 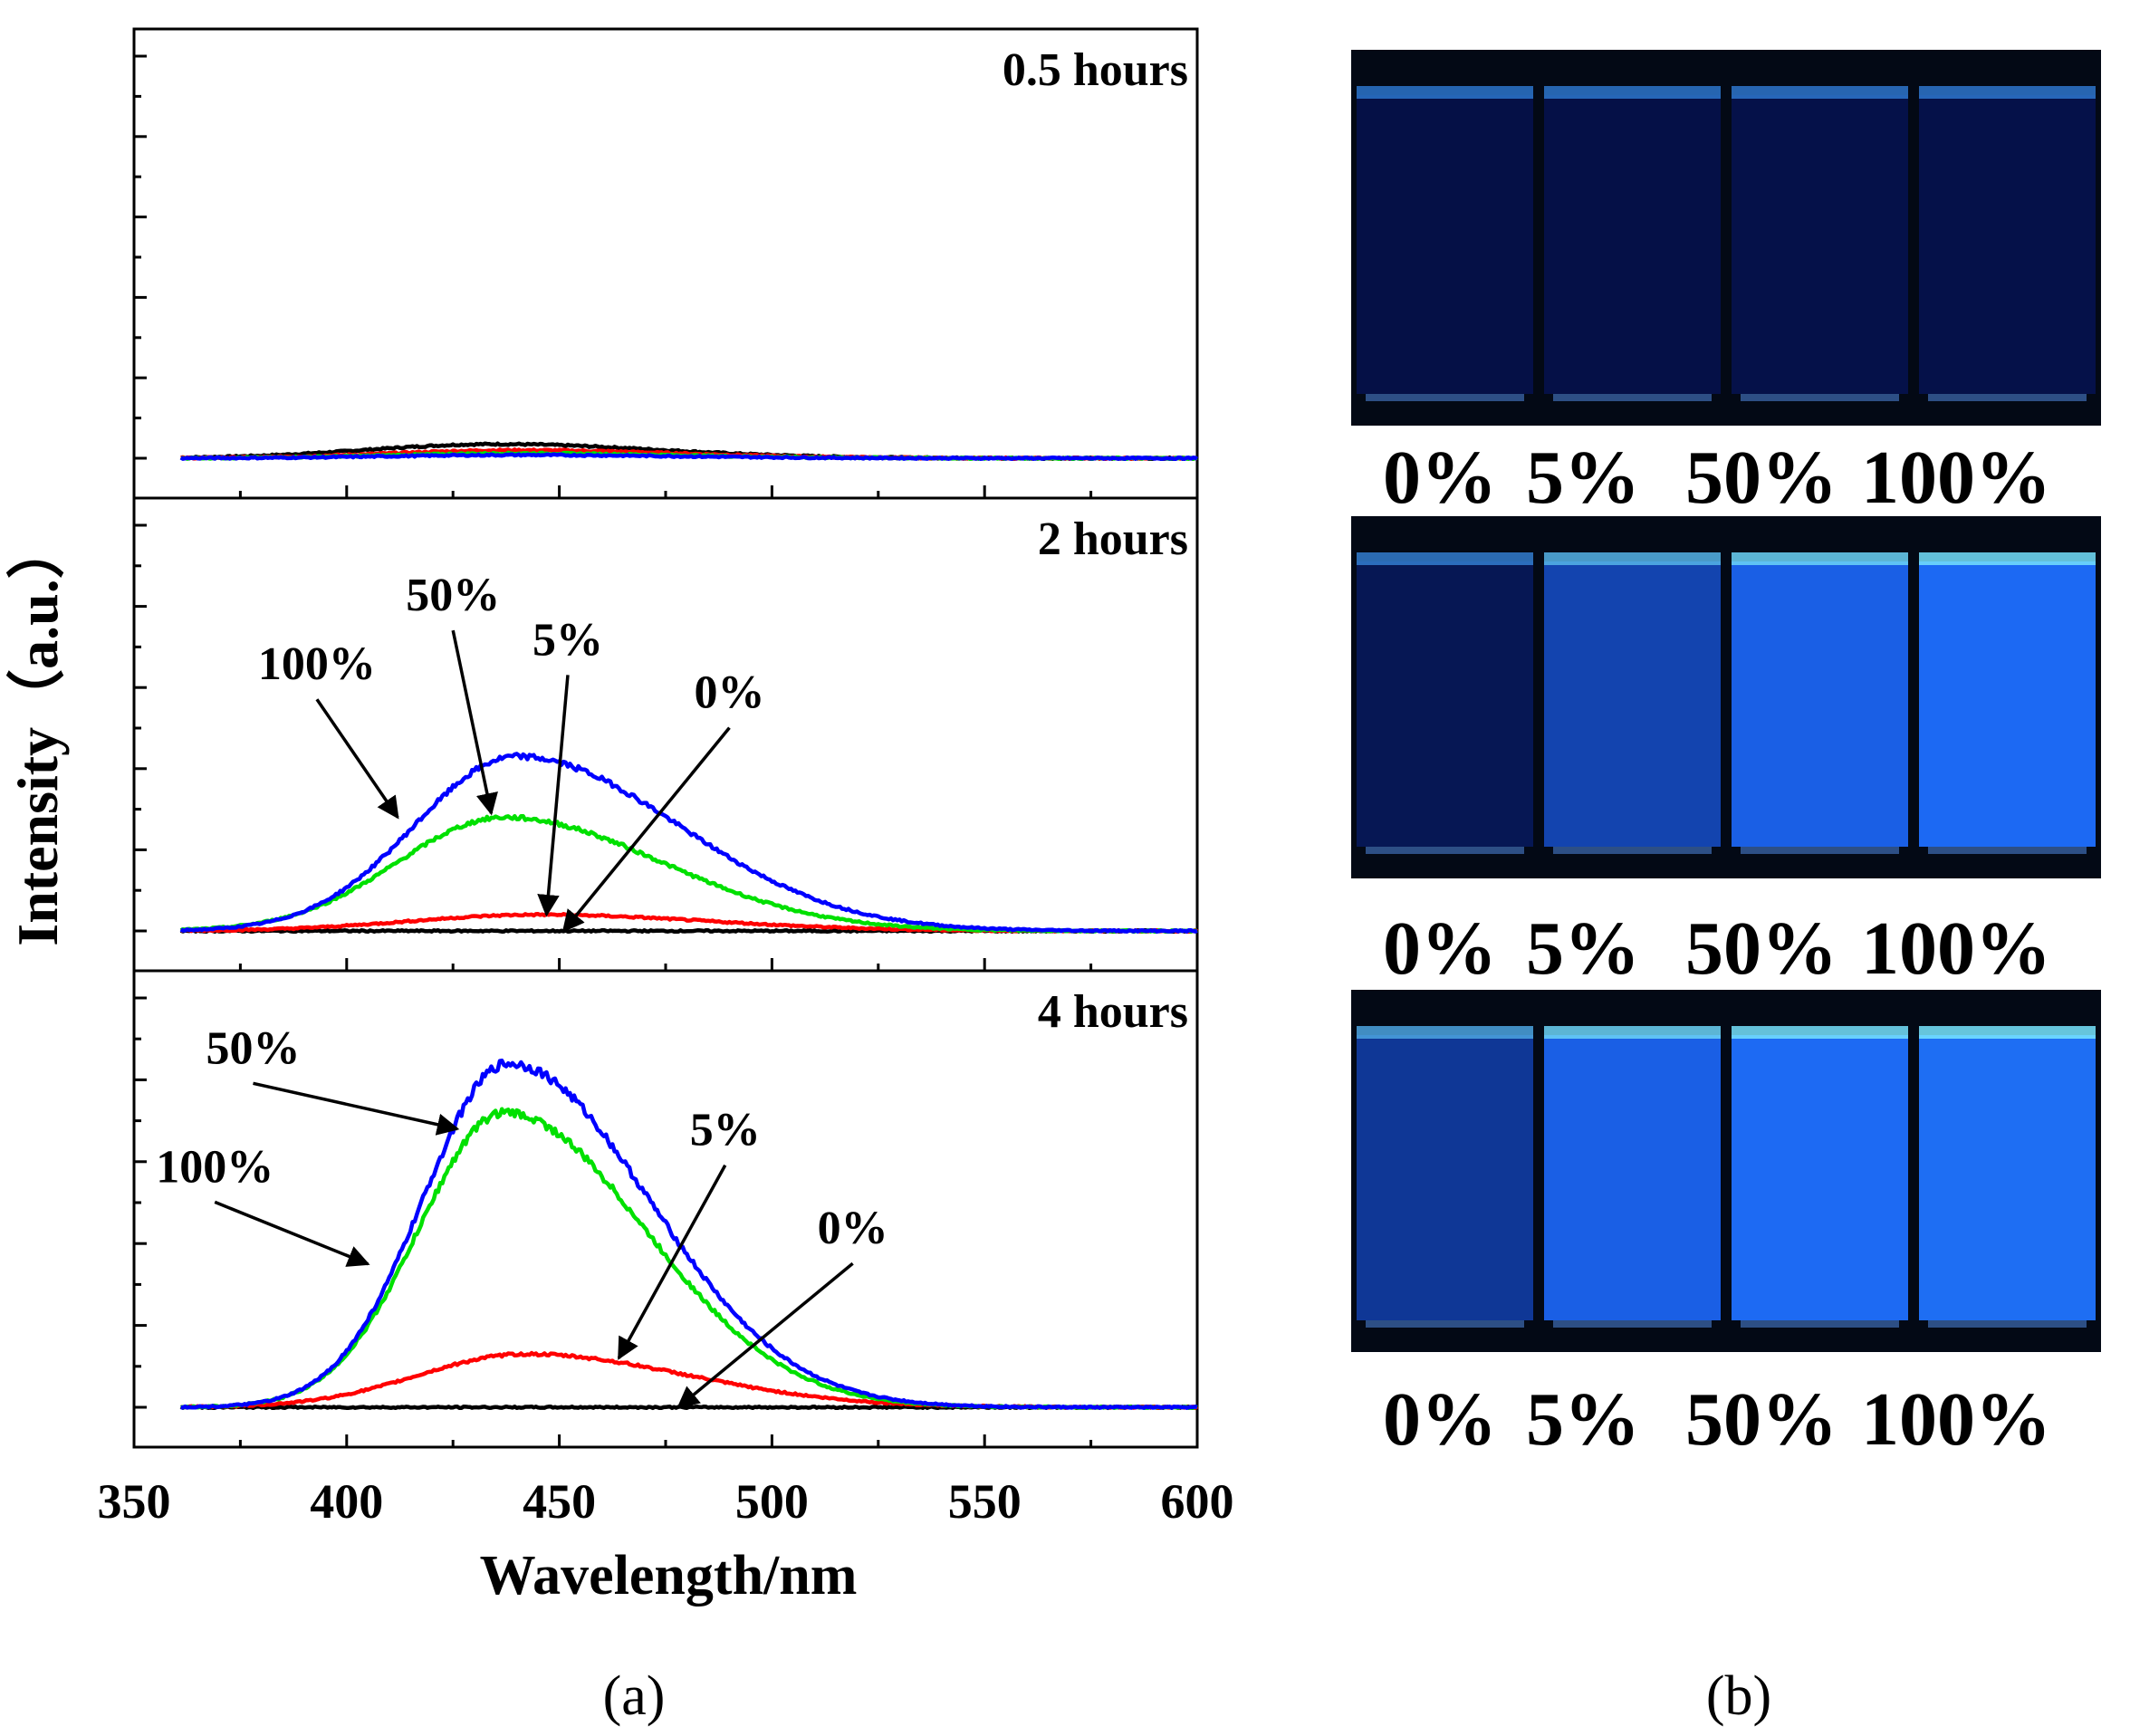 I want to click on y-axis-label: Intensity（a.u.）, so click(x=37, y=733).